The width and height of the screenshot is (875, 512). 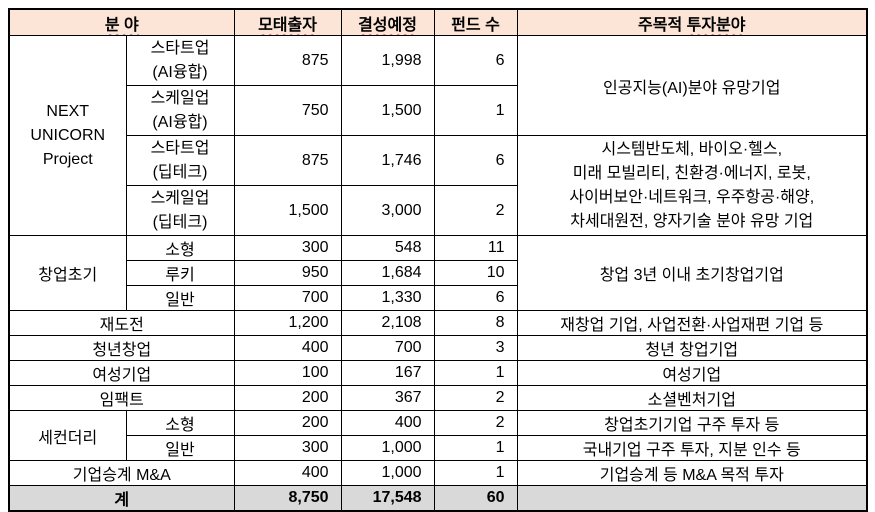 What do you see at coordinates (692, 373) in the screenshot?
I see `purpose-cell: 여성기업` at bounding box center [692, 373].